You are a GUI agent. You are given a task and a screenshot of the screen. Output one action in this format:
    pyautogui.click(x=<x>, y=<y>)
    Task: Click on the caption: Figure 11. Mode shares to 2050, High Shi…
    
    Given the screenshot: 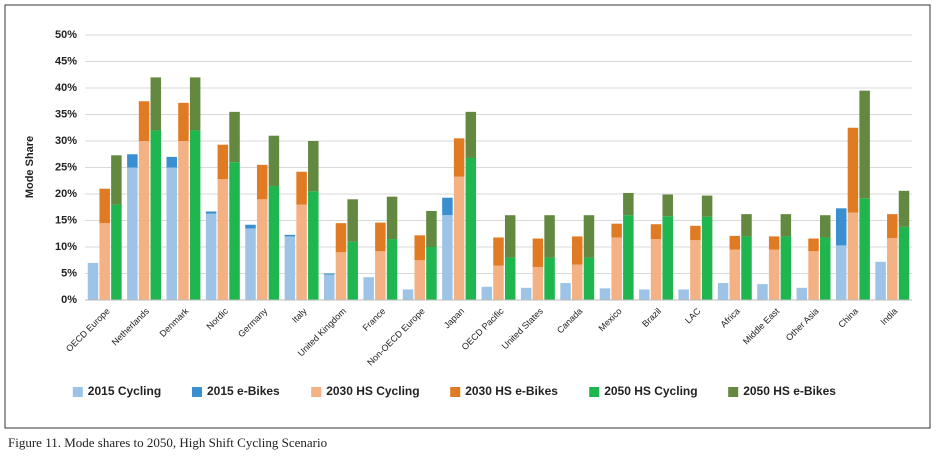 What is the action you would take?
    pyautogui.click(x=167, y=442)
    